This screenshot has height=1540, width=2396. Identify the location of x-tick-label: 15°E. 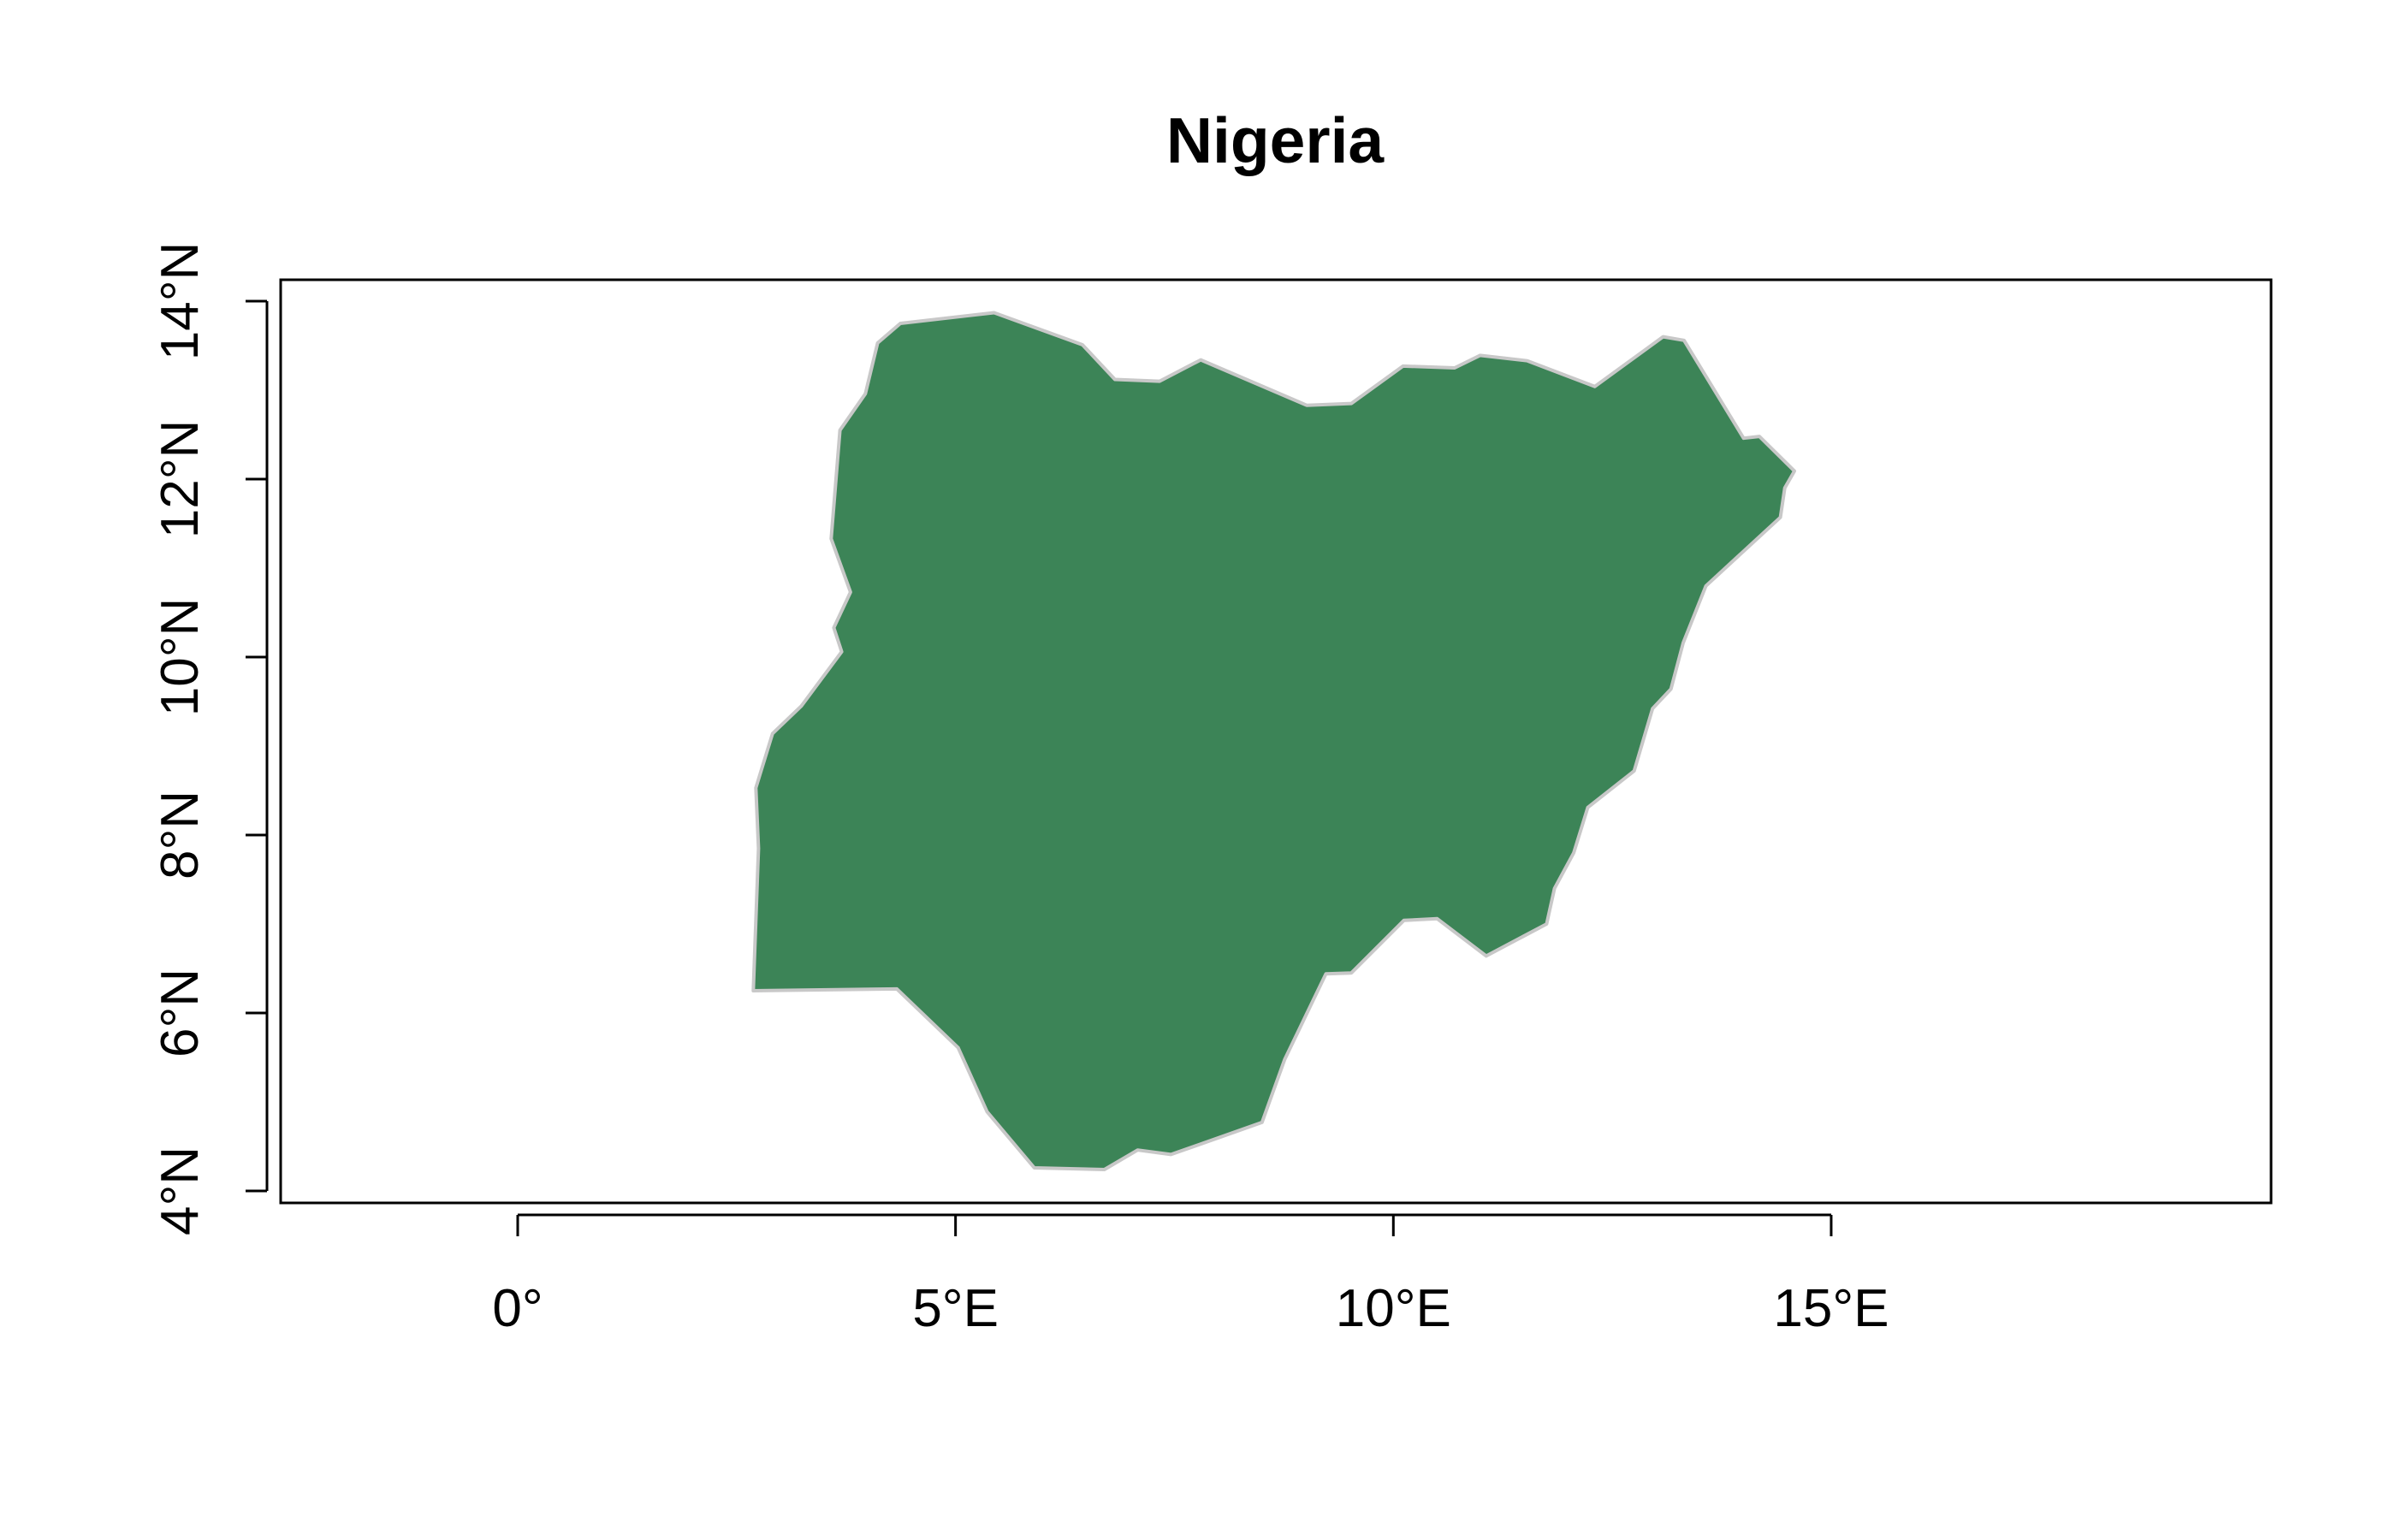
(1831, 1308).